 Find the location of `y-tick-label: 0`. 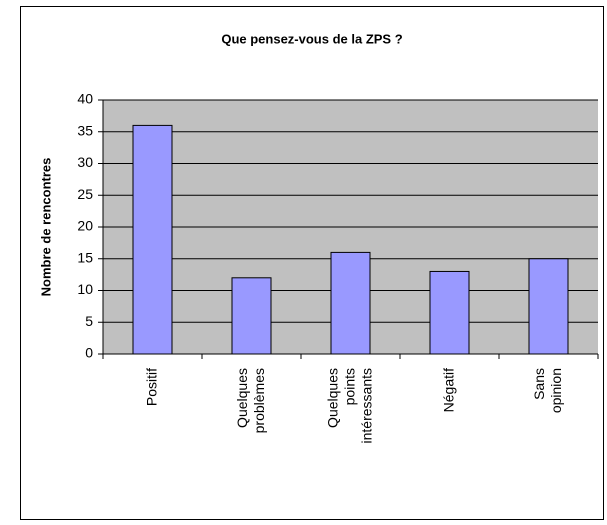

y-tick-label: 0 is located at coordinates (89, 353).